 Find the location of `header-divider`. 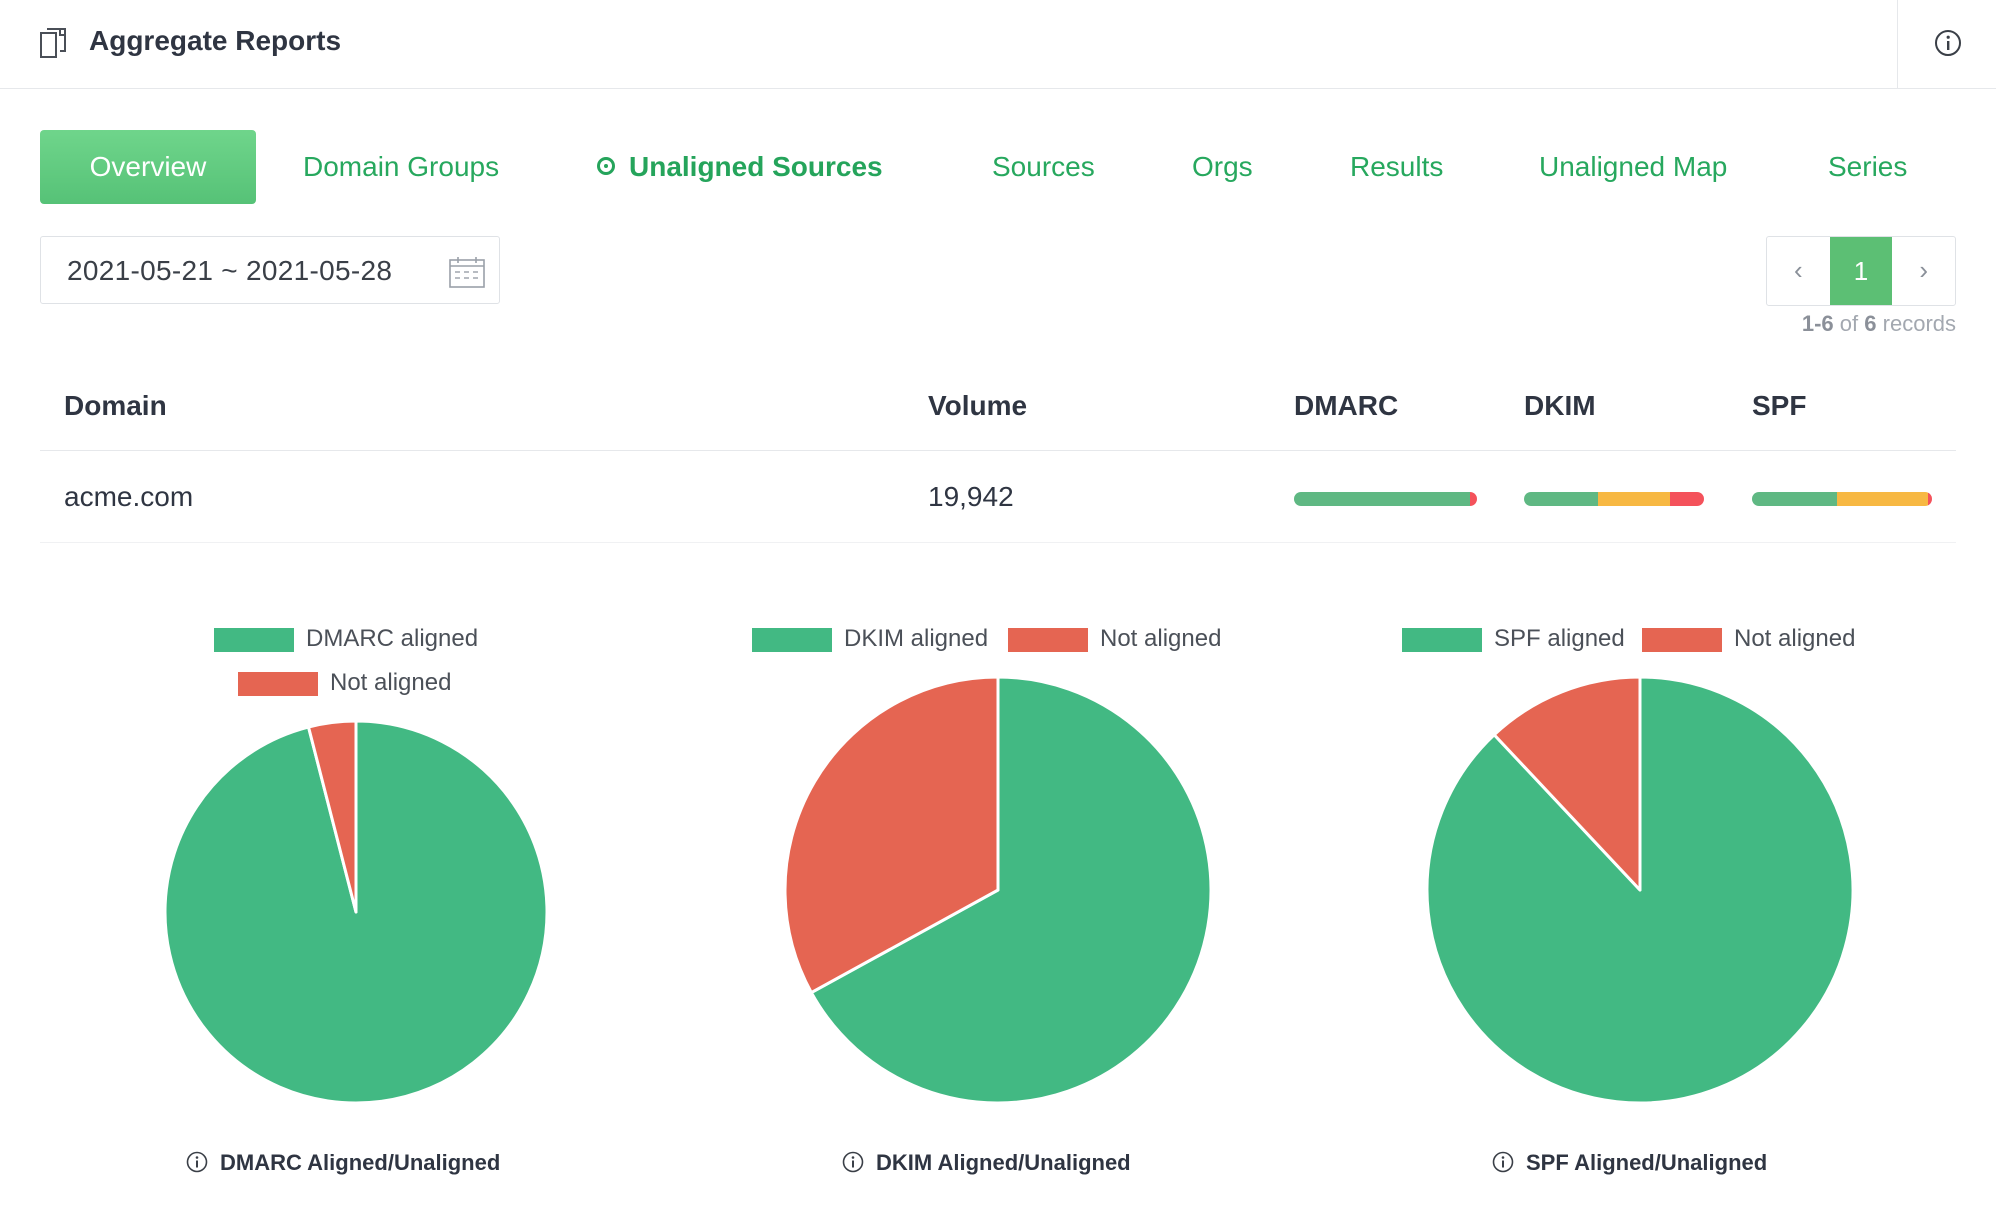

header-divider is located at coordinates (998, 450).